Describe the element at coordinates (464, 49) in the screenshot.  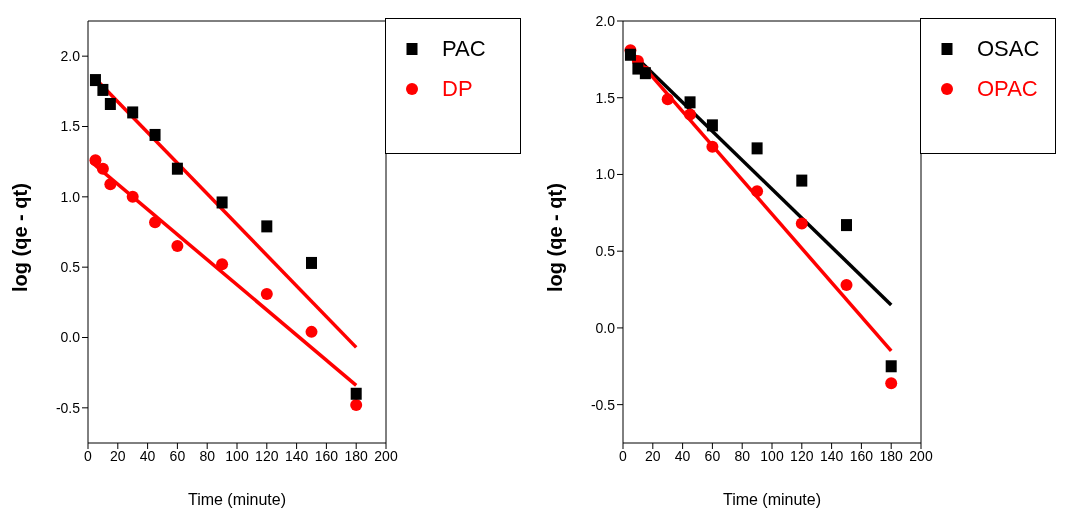
I see `legend-label: PAC` at that location.